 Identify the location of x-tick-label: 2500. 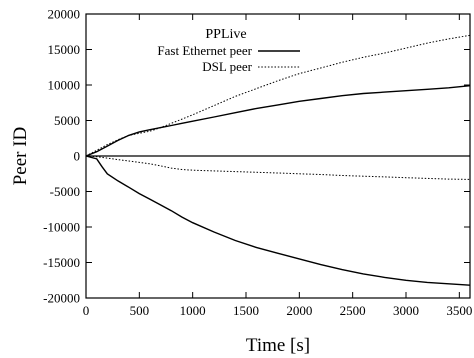
(353, 310).